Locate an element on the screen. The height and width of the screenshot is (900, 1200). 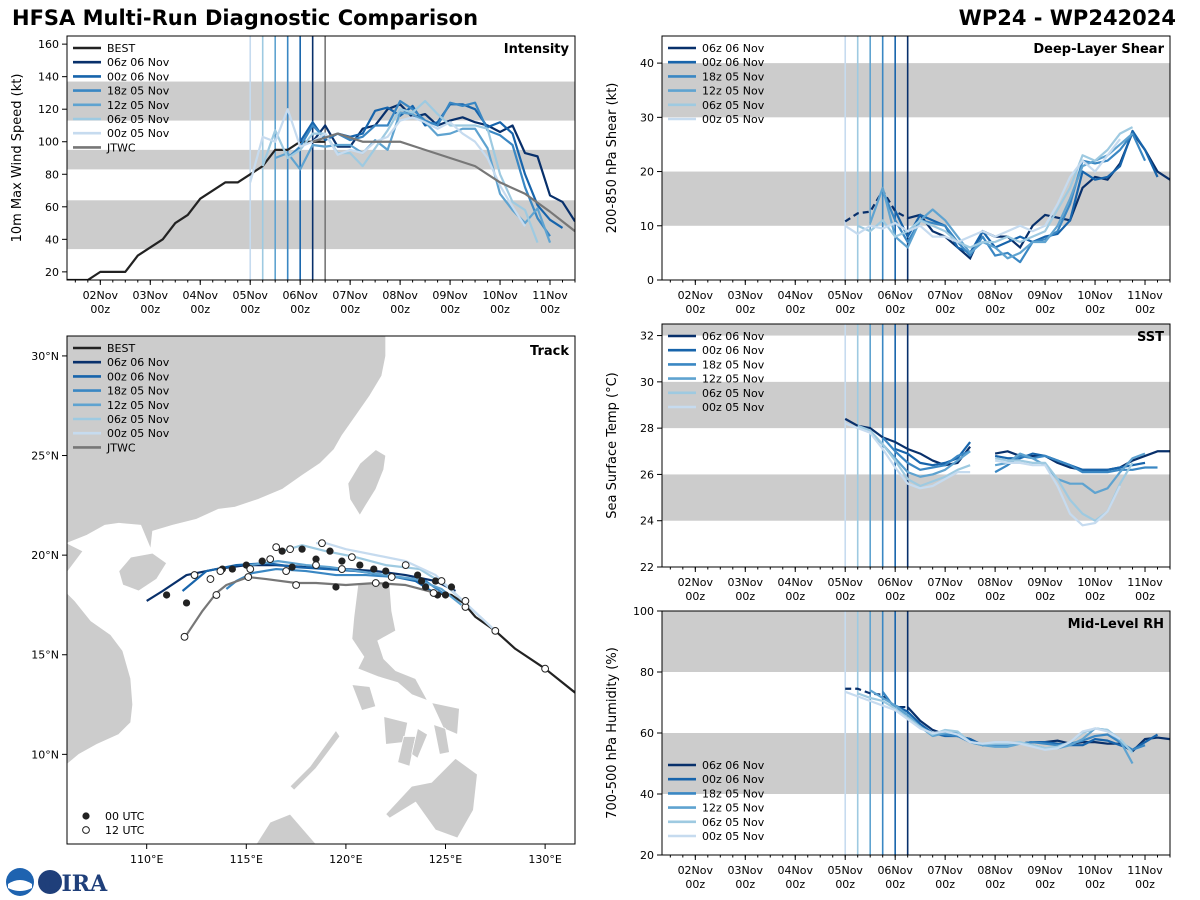
luzon-land is located at coordinates (390, 642).